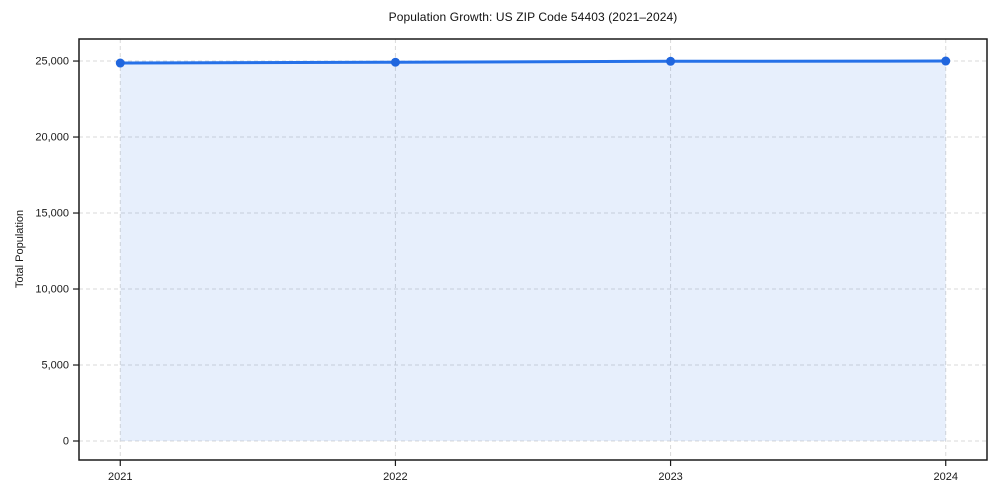 This screenshot has width=1000, height=500. Describe the element at coordinates (52, 214) in the screenshot. I see `y-tick-label: 15,000` at that location.